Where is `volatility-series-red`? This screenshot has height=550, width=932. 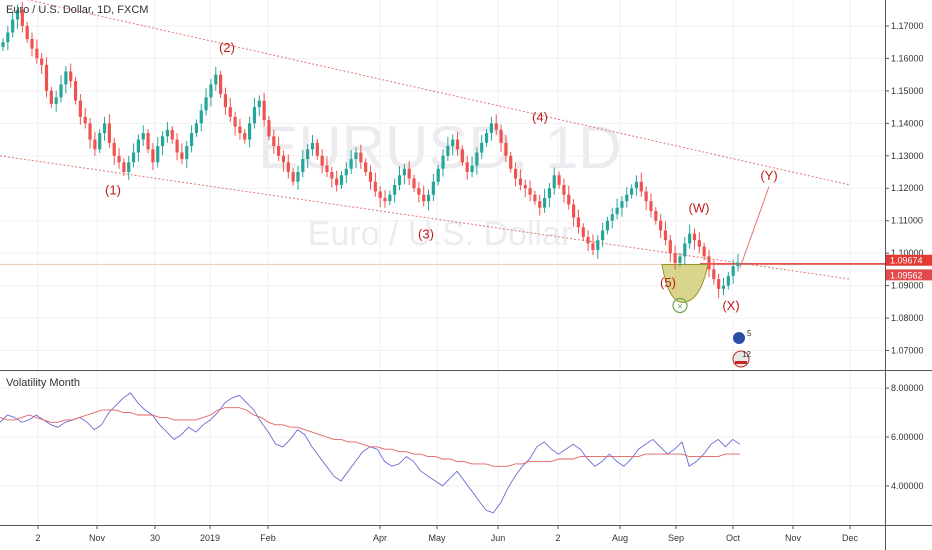
volatility-series-red is located at coordinates (370, 437).